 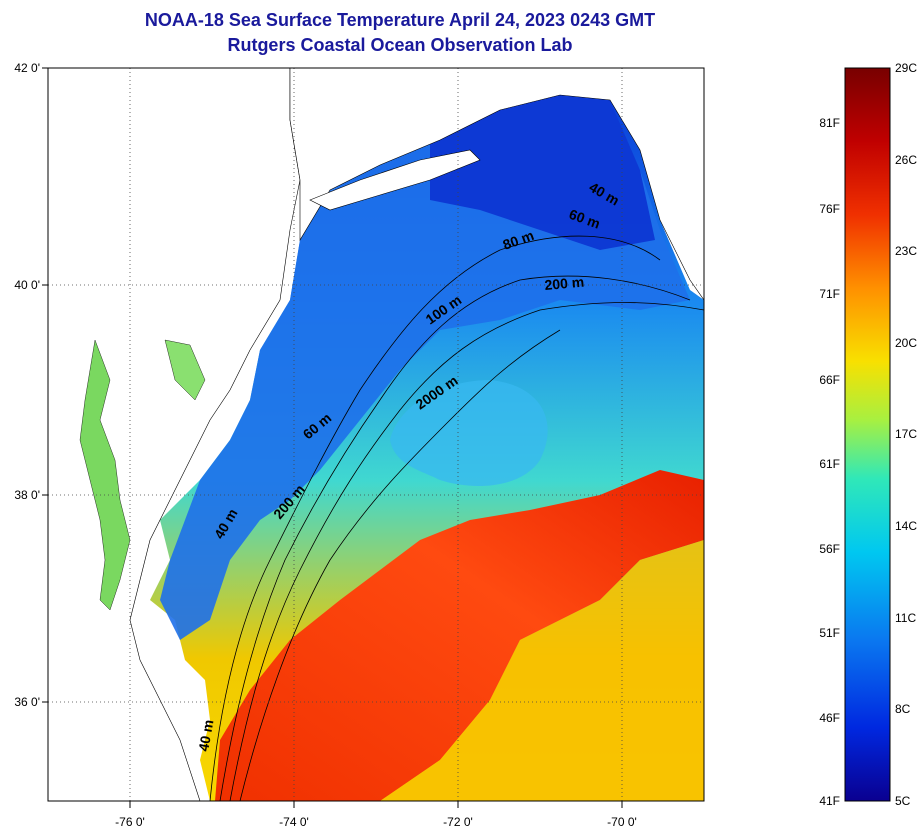 I want to click on land-northeast, so click(x=497, y=184).